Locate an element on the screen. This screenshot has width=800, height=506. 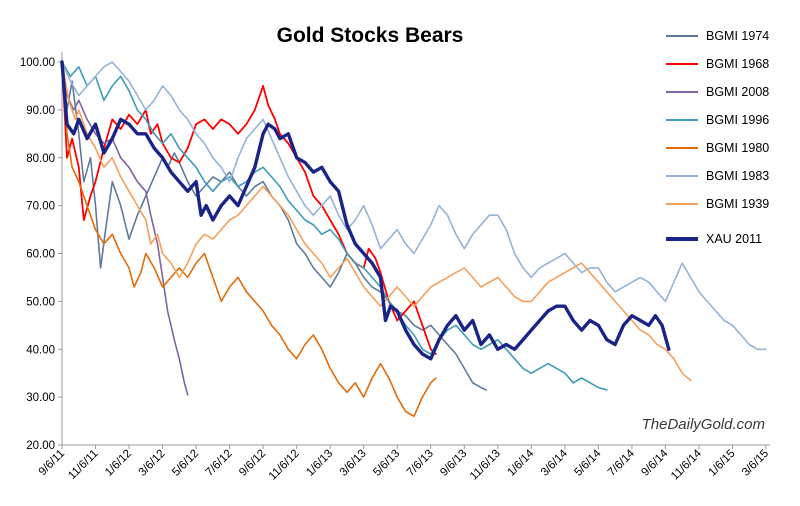
legend-item-bgmi-1939: BGMI 1939 is located at coordinates (731, 204).